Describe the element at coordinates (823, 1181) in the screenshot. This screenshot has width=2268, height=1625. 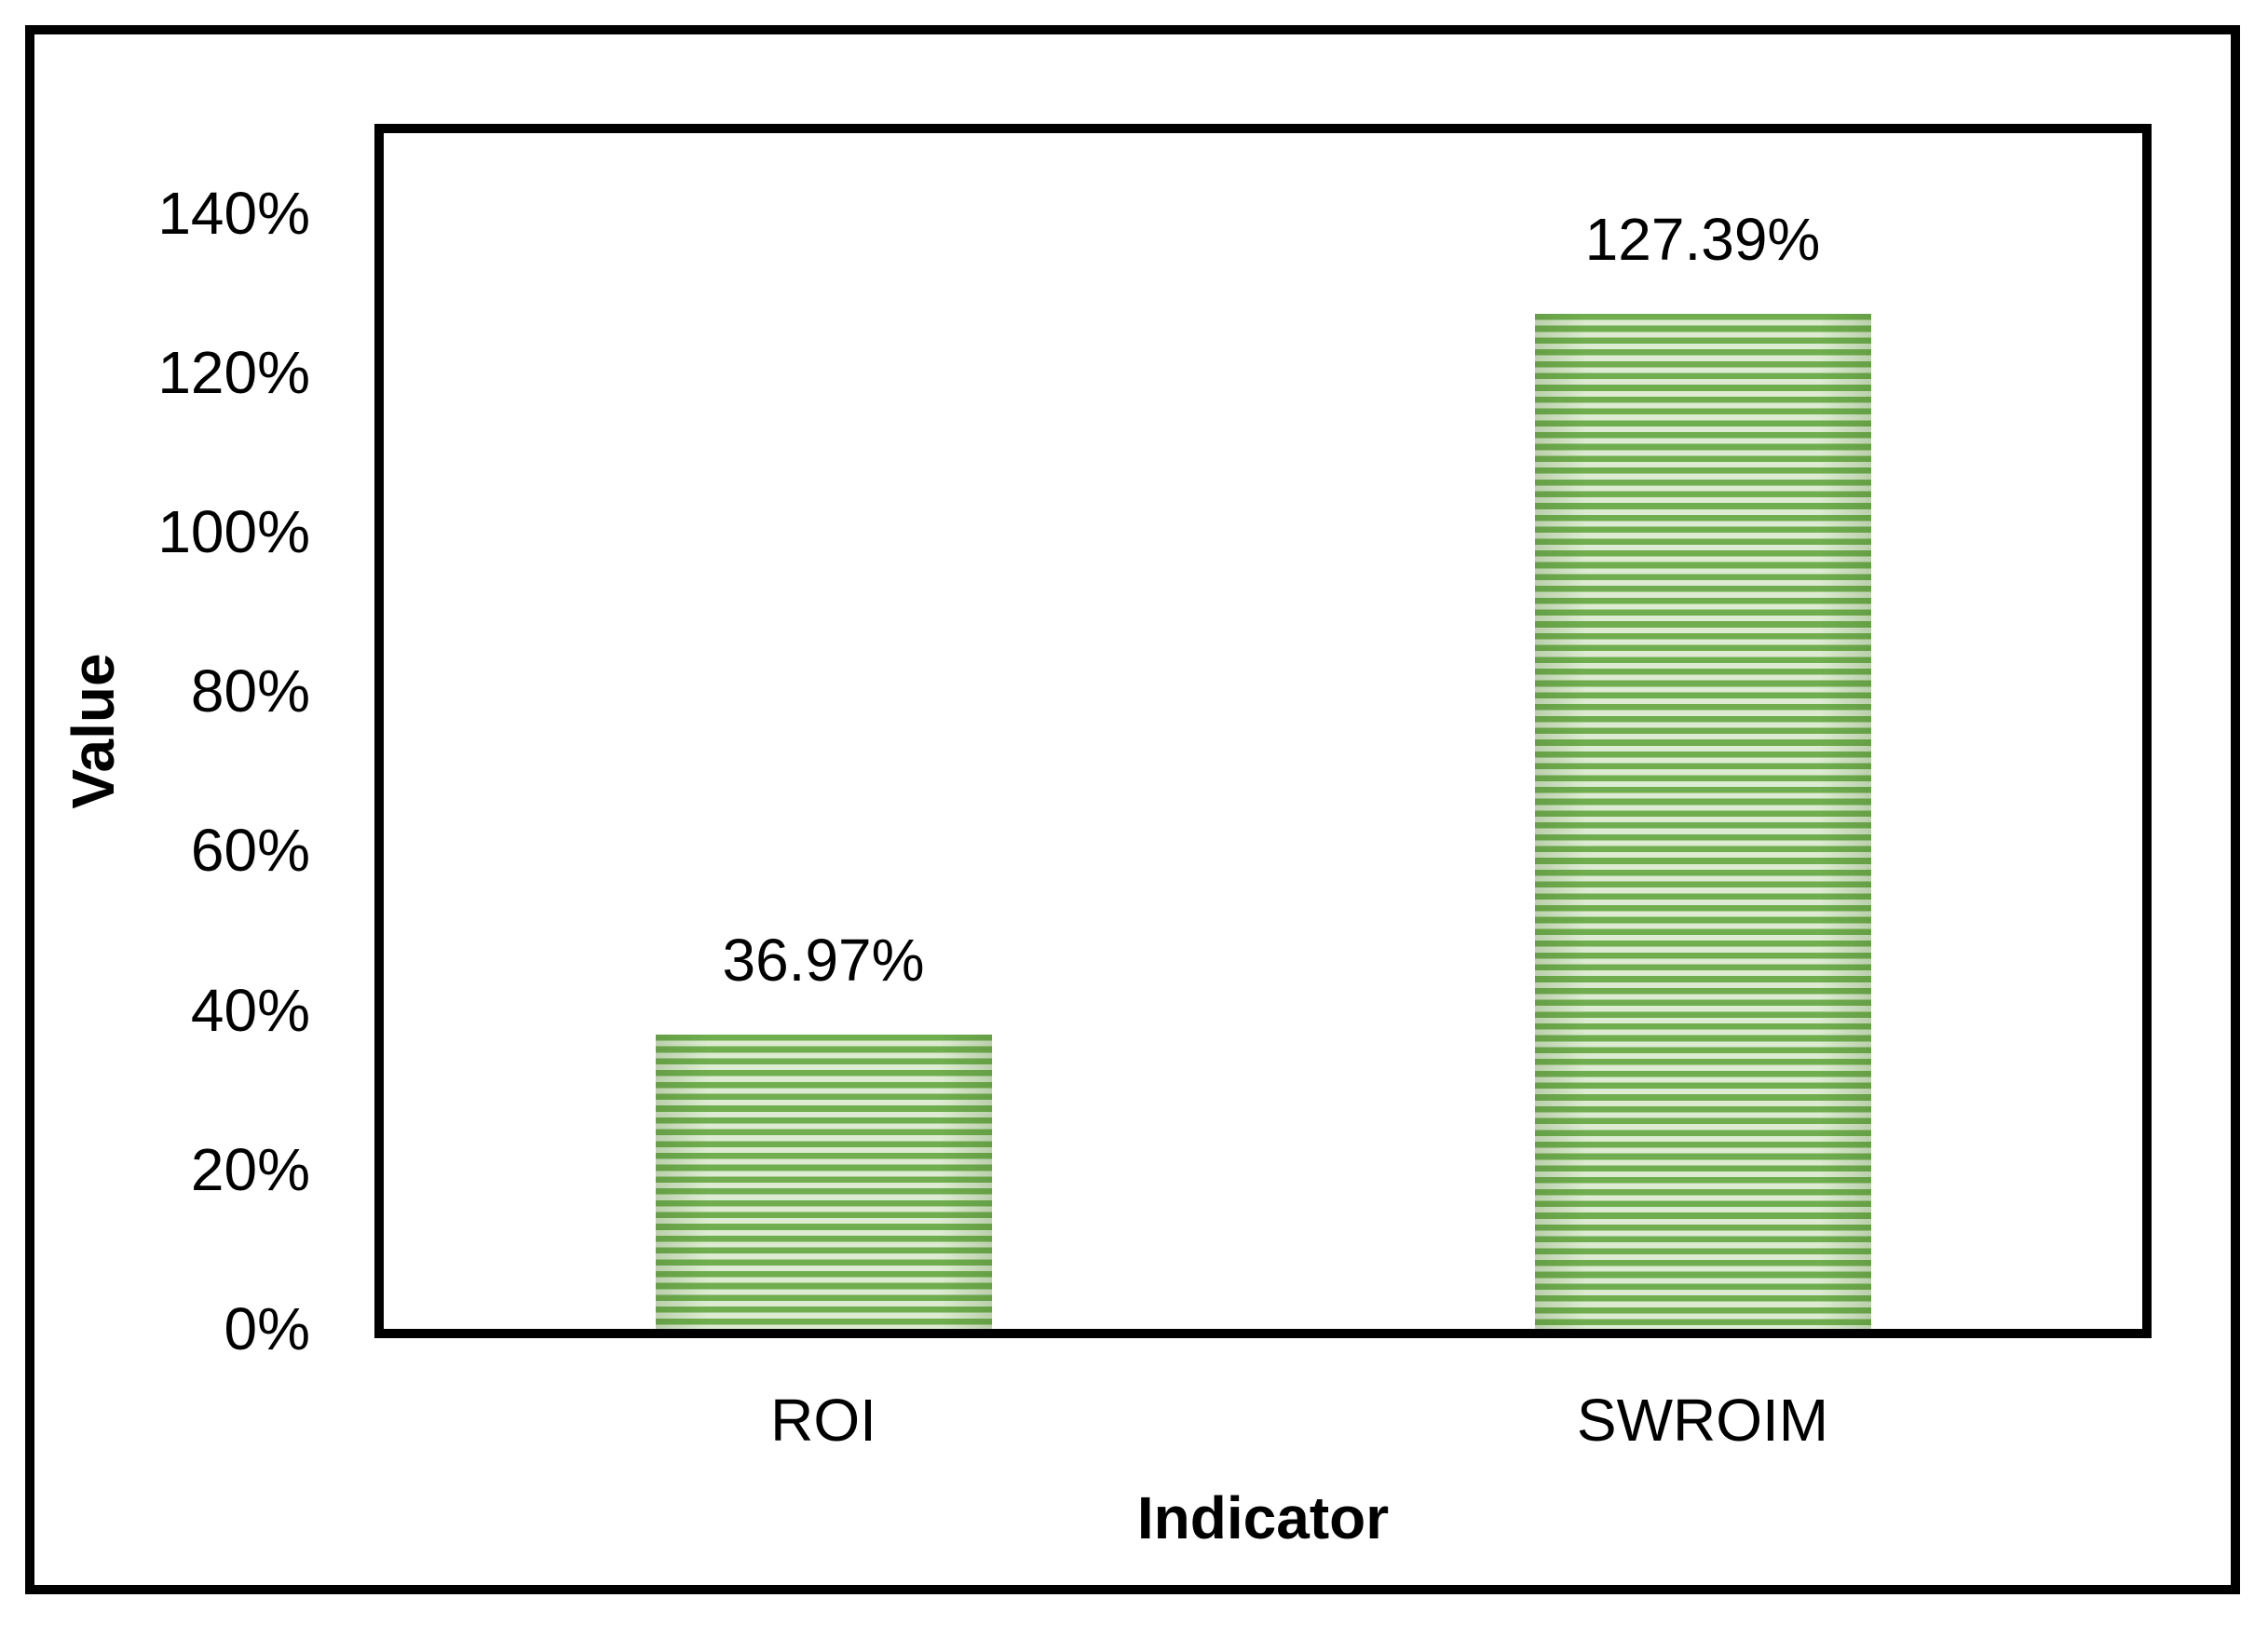
I see `bar-roi` at that location.